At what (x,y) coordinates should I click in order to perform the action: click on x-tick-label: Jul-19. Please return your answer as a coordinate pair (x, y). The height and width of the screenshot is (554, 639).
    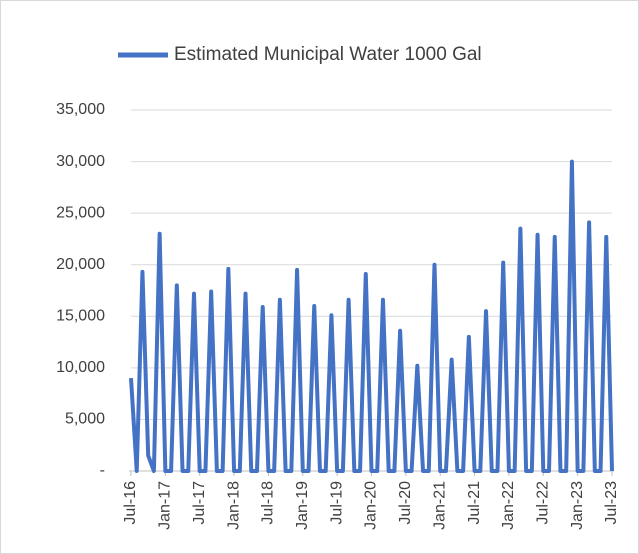
    Looking at the image, I should click on (336, 503).